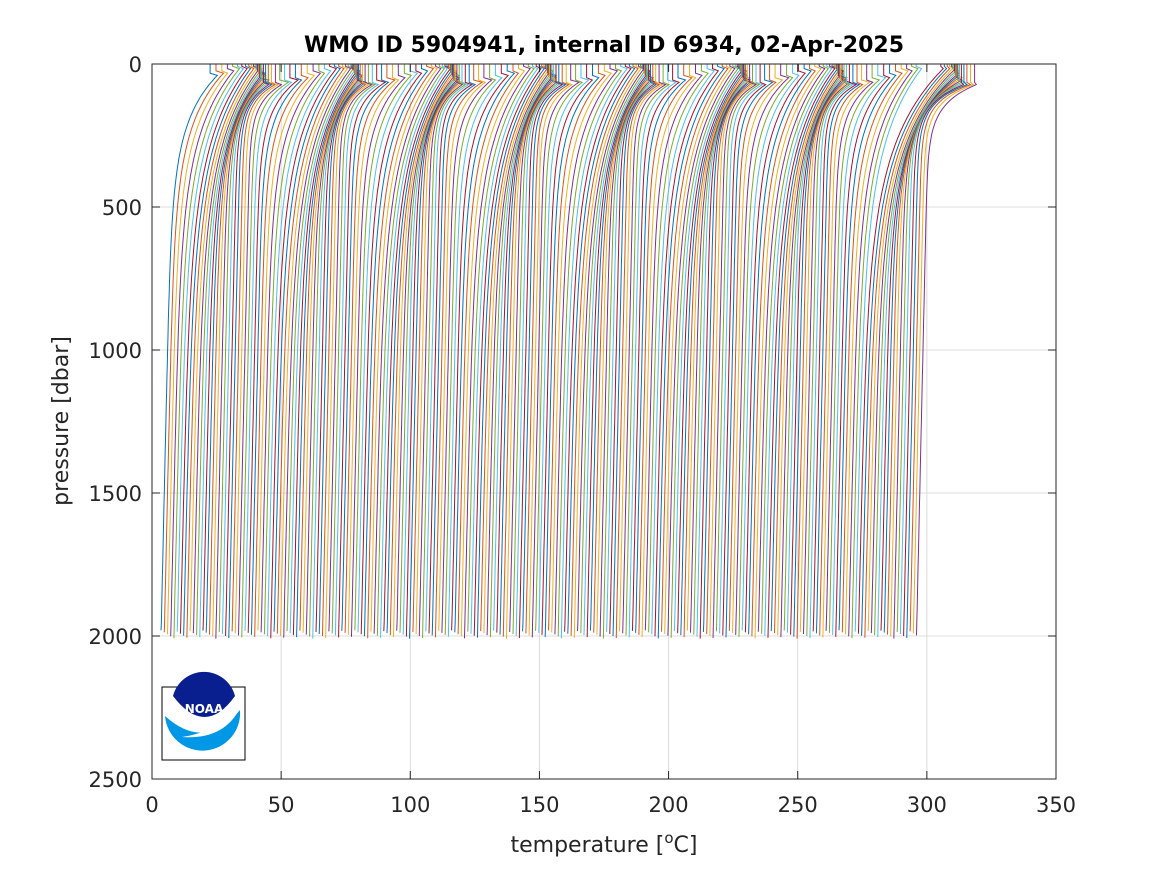 The height and width of the screenshot is (875, 1167). I want to click on x-tick-labels: 0 50 100 150 200 250 300 350, so click(610, 805).